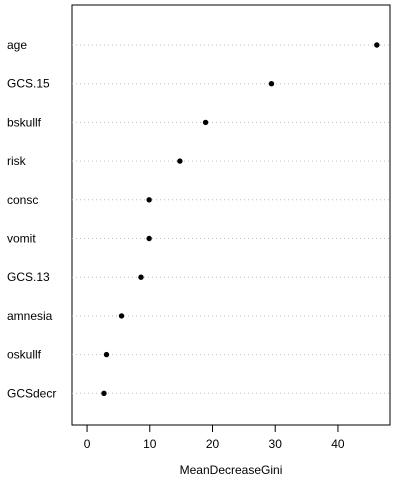 This screenshot has width=395, height=481. What do you see at coordinates (28, 277) in the screenshot?
I see `category-label: GCS.13` at bounding box center [28, 277].